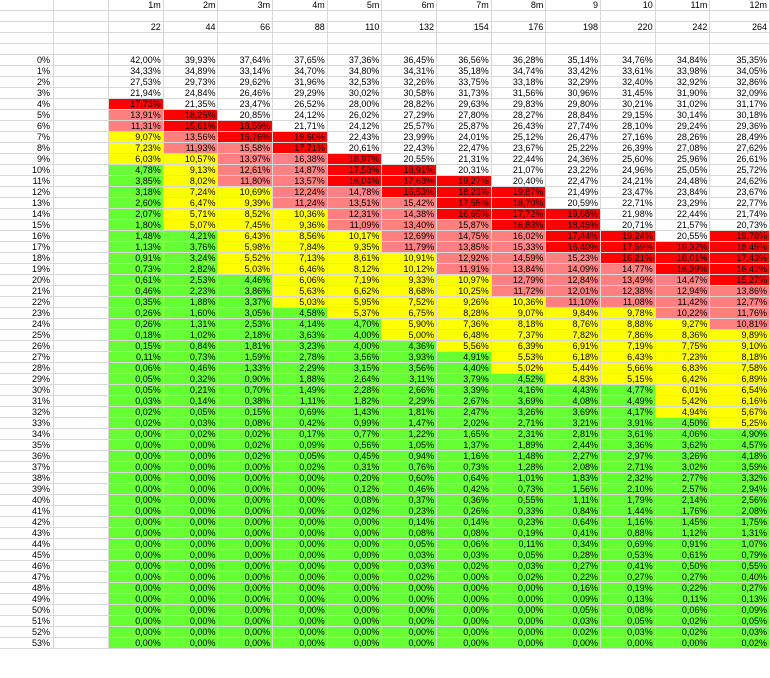 This screenshot has width=770, height=678. Describe the element at coordinates (136, 192) in the screenshot. I see `percent-cell: 3,18%` at that location.